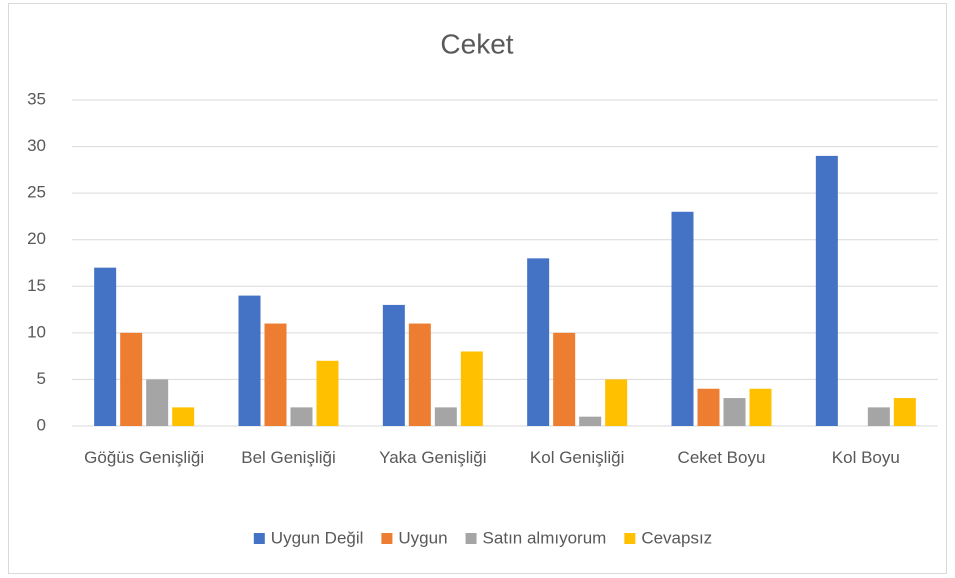 This screenshot has width=955, height=578. I want to click on legend-label: Cevapsız, so click(676, 537).